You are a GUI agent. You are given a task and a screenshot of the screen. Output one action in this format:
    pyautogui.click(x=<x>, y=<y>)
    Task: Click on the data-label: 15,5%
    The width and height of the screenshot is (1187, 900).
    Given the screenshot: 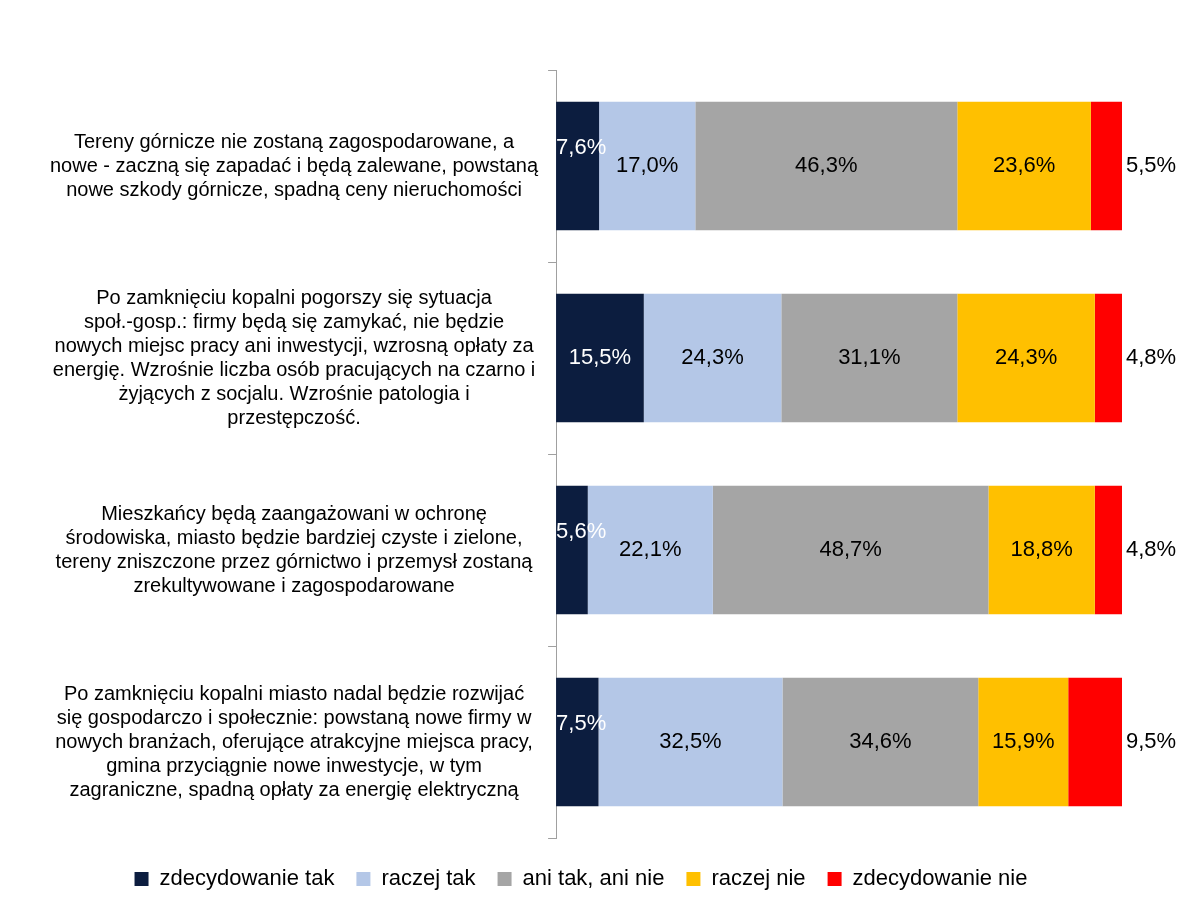 What is the action you would take?
    pyautogui.click(x=600, y=357)
    